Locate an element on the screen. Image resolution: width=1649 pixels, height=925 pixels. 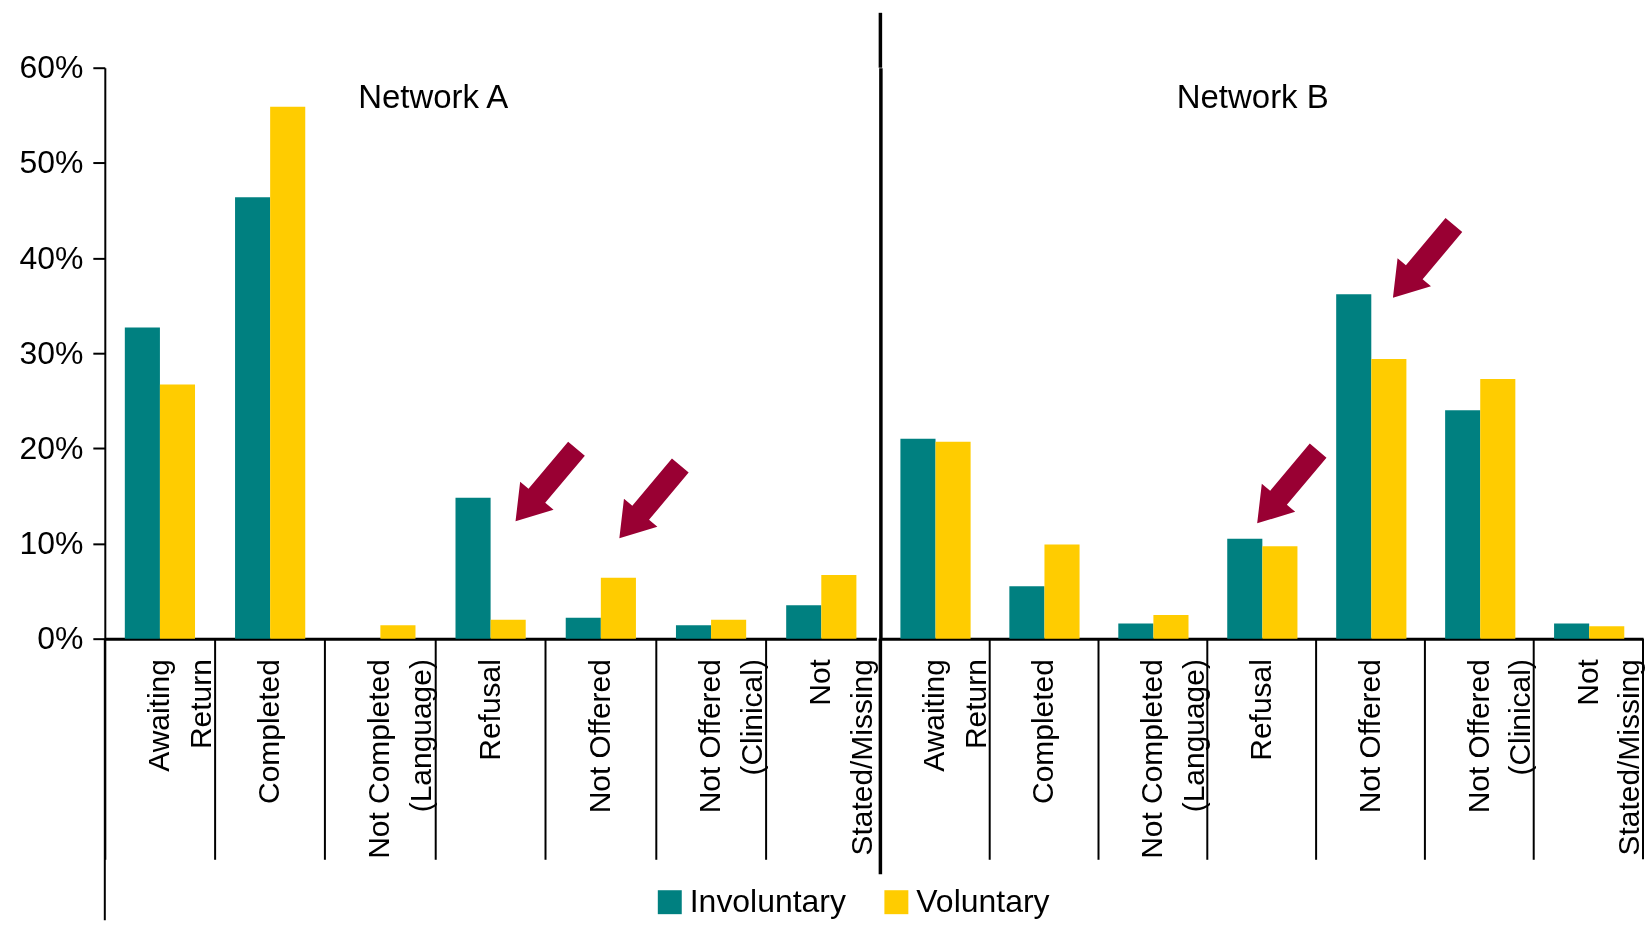
chart-title: Network A is located at coordinates (433, 96).